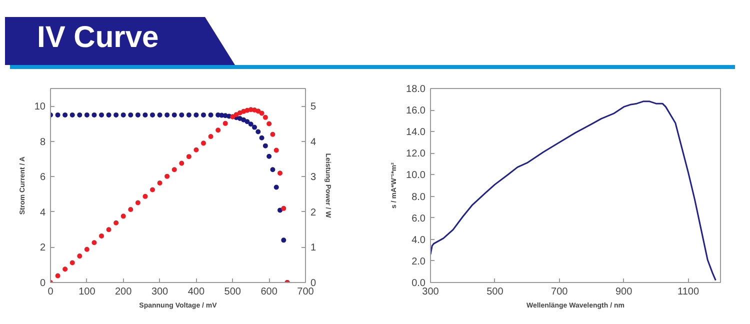 The image size is (750, 324). What do you see at coordinates (313, 248) in the screenshot?
I see `y2-tick-label: 1` at bounding box center [313, 248].